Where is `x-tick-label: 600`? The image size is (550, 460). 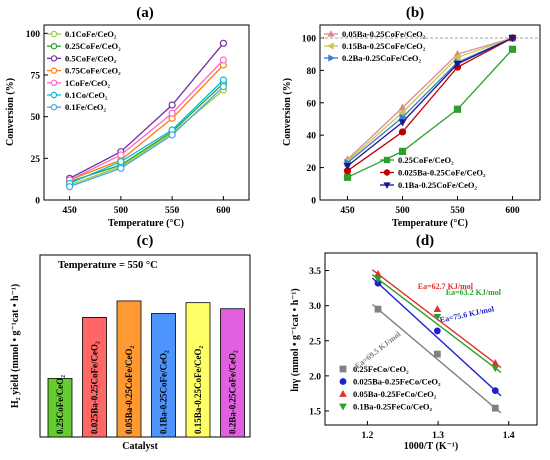 x-tick-label: 600 is located at coordinates (223, 211).